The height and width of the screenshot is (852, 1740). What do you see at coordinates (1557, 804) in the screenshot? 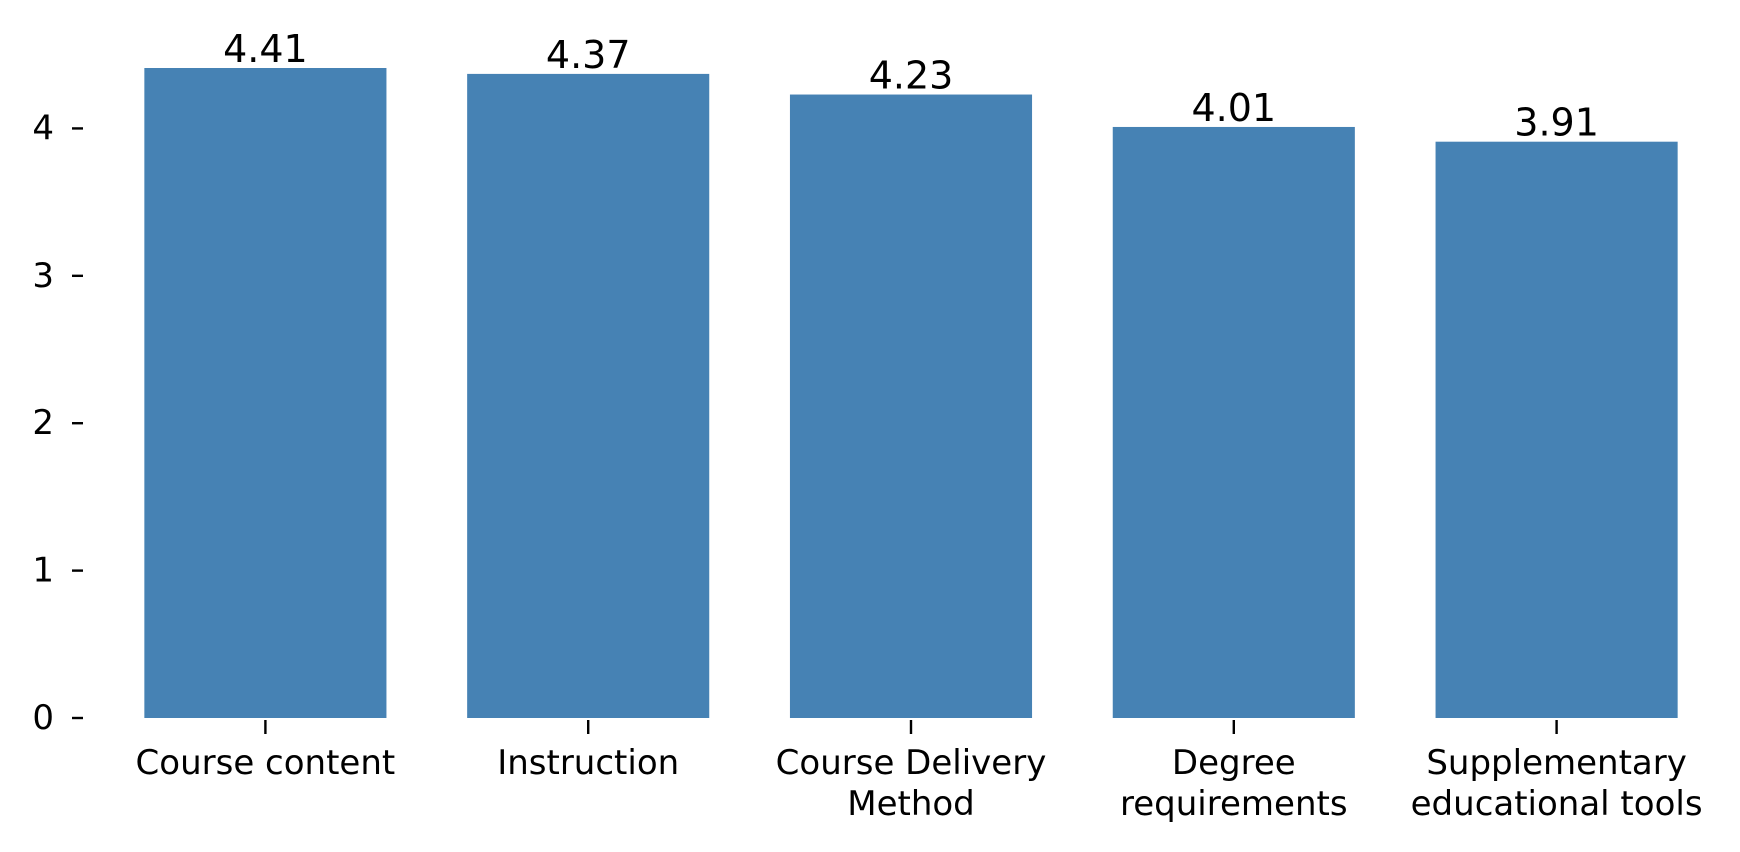
I see `x-tick-label-line: educational tools` at bounding box center [1557, 804].